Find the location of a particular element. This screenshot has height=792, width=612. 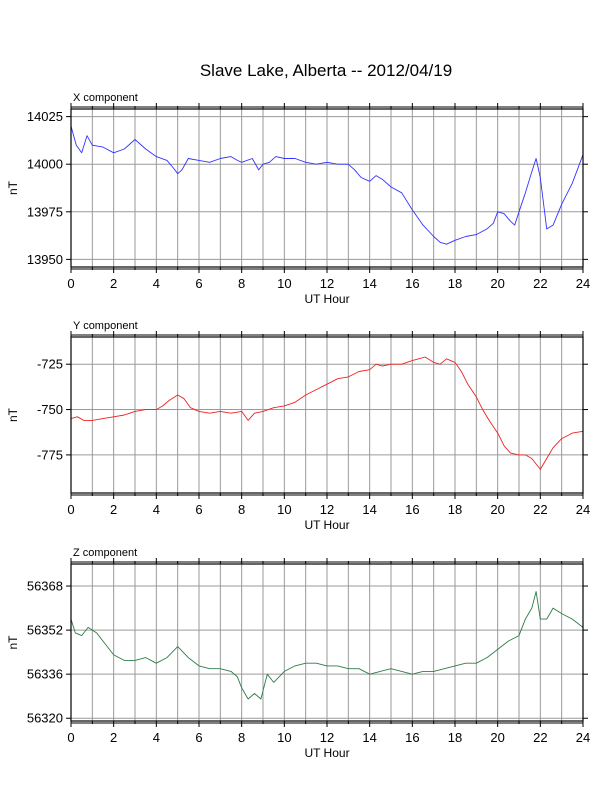

y-tick-label: -775 is located at coordinates (50, 454).